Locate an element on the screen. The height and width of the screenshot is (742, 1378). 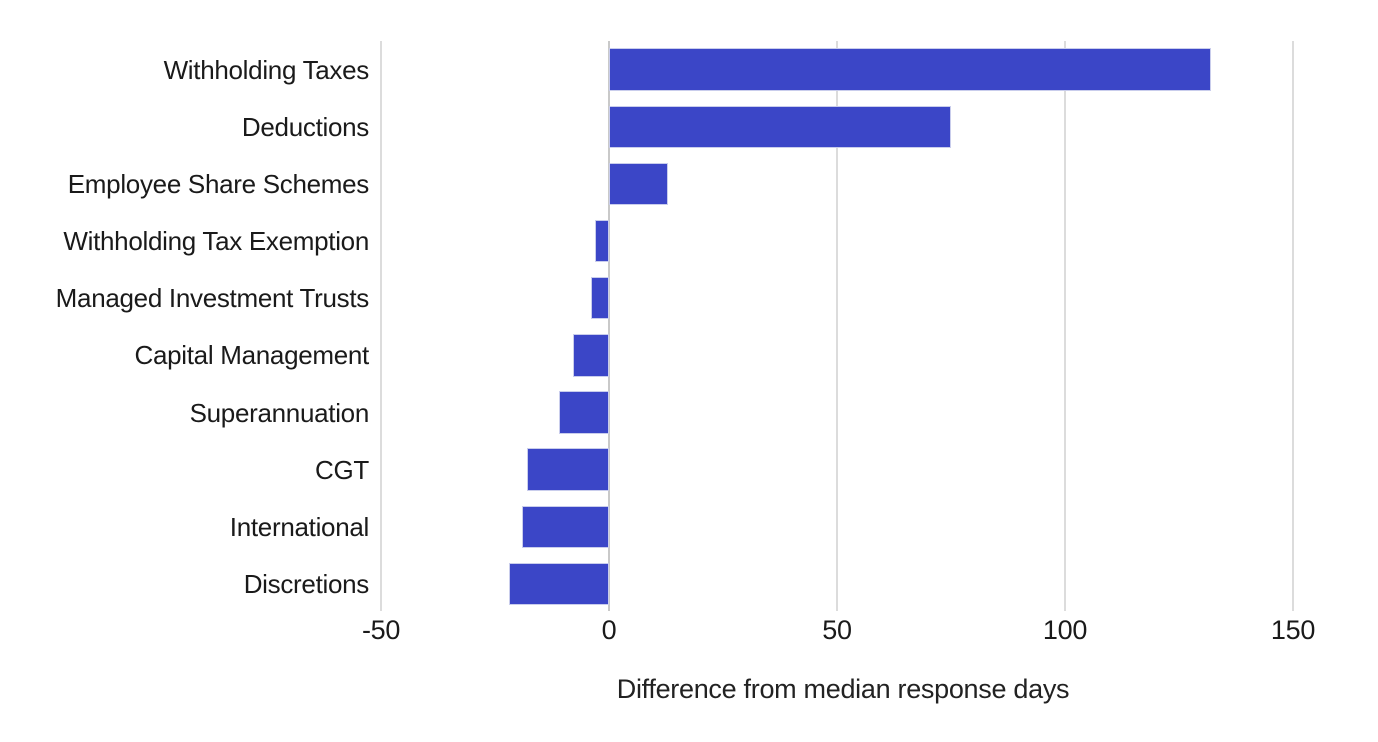
y-axis-category-label: Superannuation is located at coordinates (279, 412).